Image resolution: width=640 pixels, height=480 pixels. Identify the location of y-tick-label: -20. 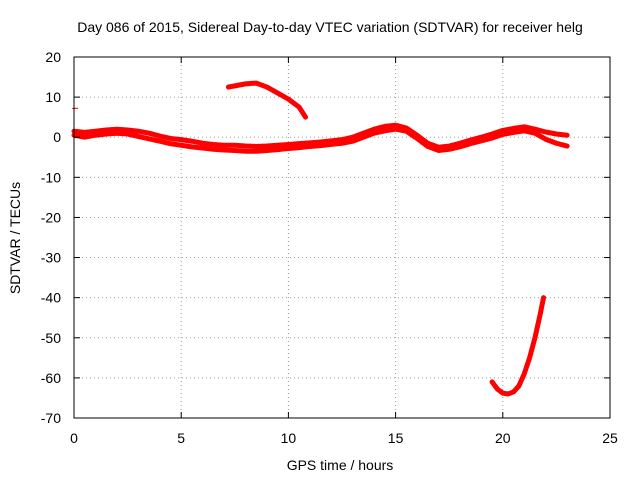
(51, 217).